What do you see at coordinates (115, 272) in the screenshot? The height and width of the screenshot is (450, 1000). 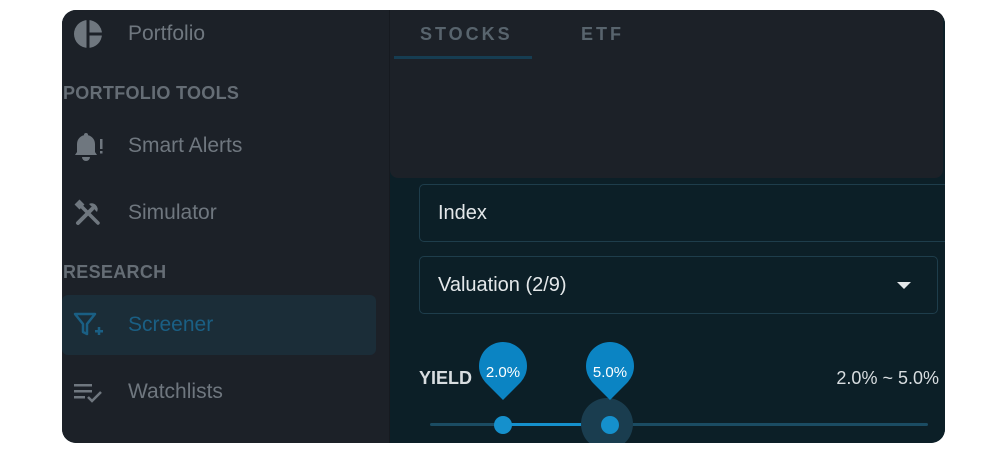 I see `section-title-research: RESEARCH` at bounding box center [115, 272].